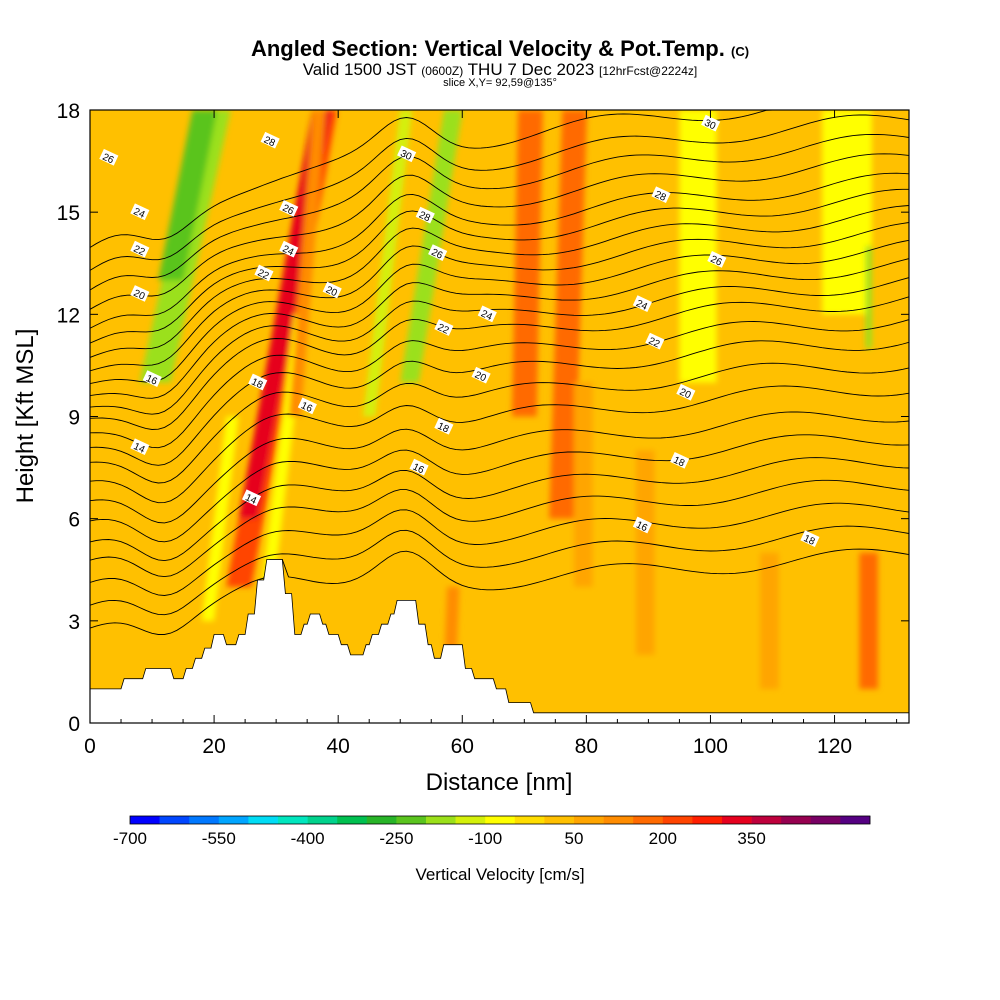  Describe the element at coordinates (574, 838) in the screenshot. I see `colorbar-tick-label: 50` at that location.